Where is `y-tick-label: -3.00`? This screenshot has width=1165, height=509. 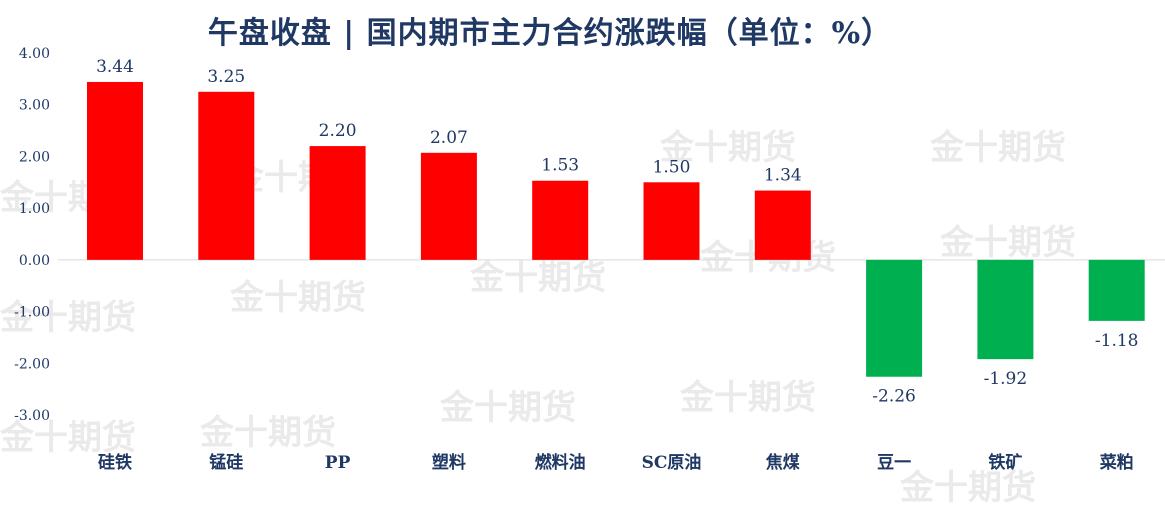 y-tick-label: -3.00 is located at coordinates (32, 416).